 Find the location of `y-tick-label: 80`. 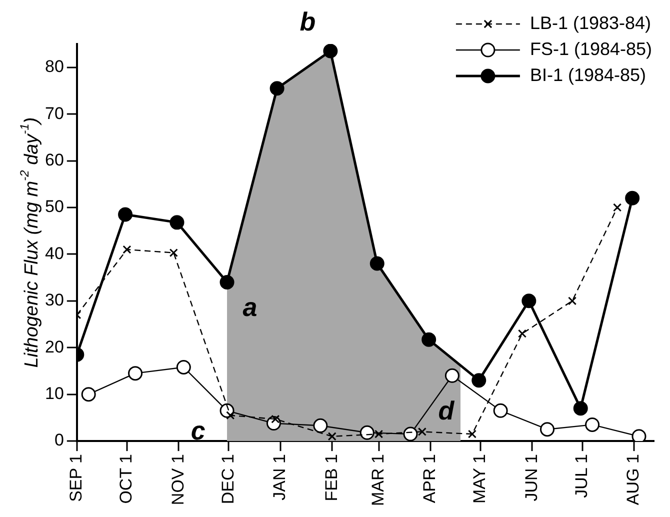

y-tick-label: 80 is located at coordinates (54, 66).